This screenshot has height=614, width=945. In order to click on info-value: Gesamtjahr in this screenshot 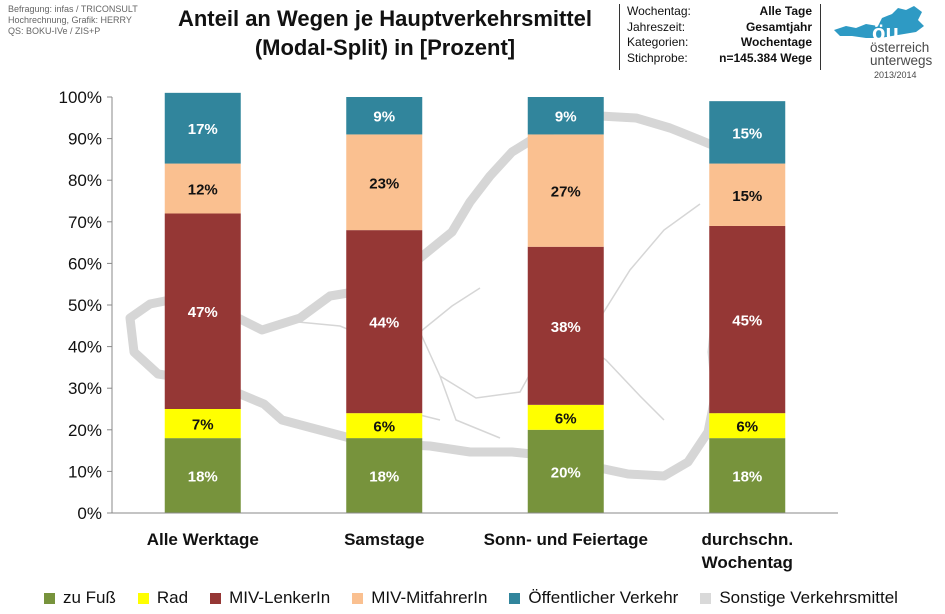, I will do `click(778, 26)`.